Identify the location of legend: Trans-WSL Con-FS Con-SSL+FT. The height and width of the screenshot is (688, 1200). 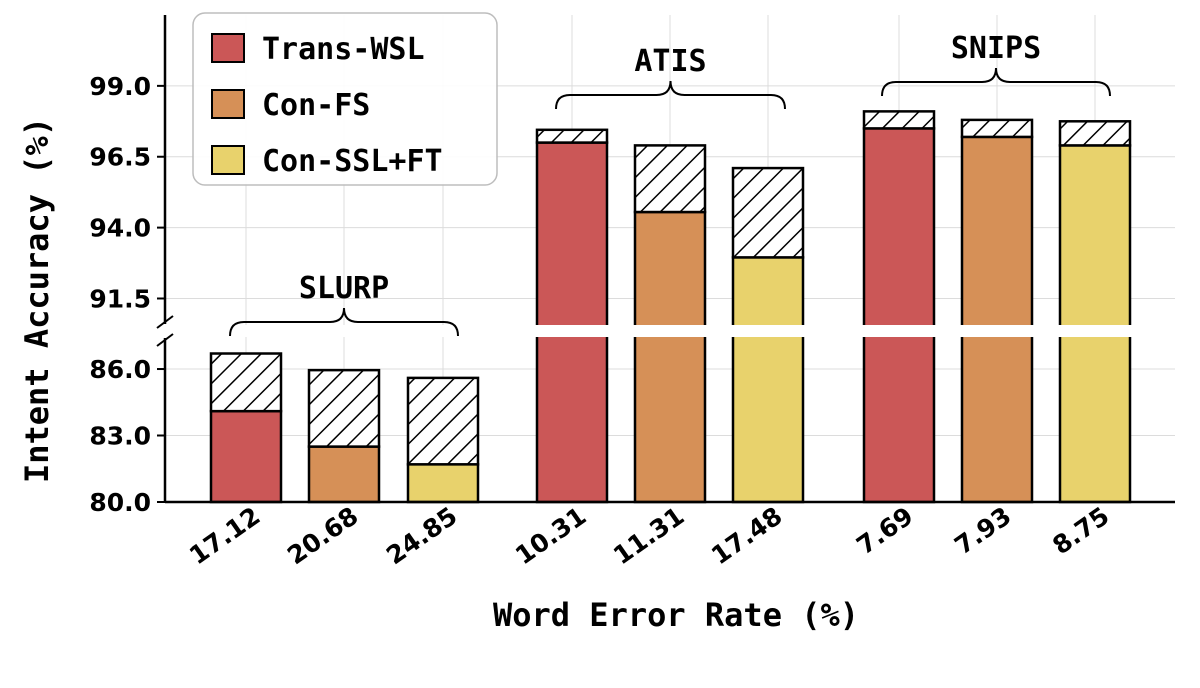
(345, 99).